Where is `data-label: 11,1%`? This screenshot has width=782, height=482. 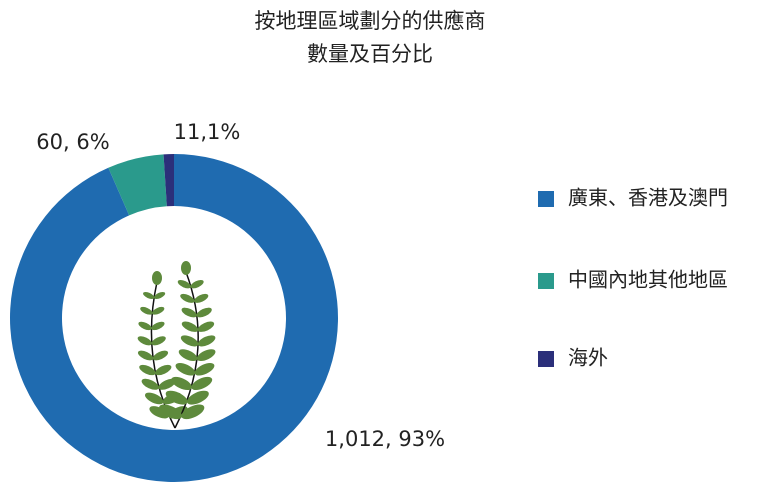
data-label: 11,1% is located at coordinates (207, 132).